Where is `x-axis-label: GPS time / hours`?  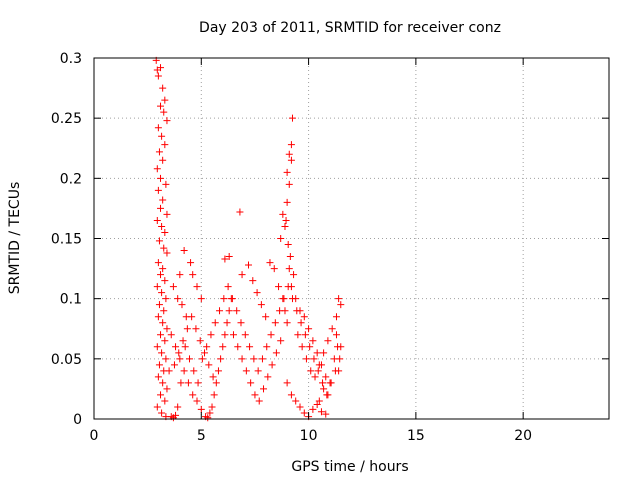
x-axis-label: GPS time / hours is located at coordinates (349, 467).